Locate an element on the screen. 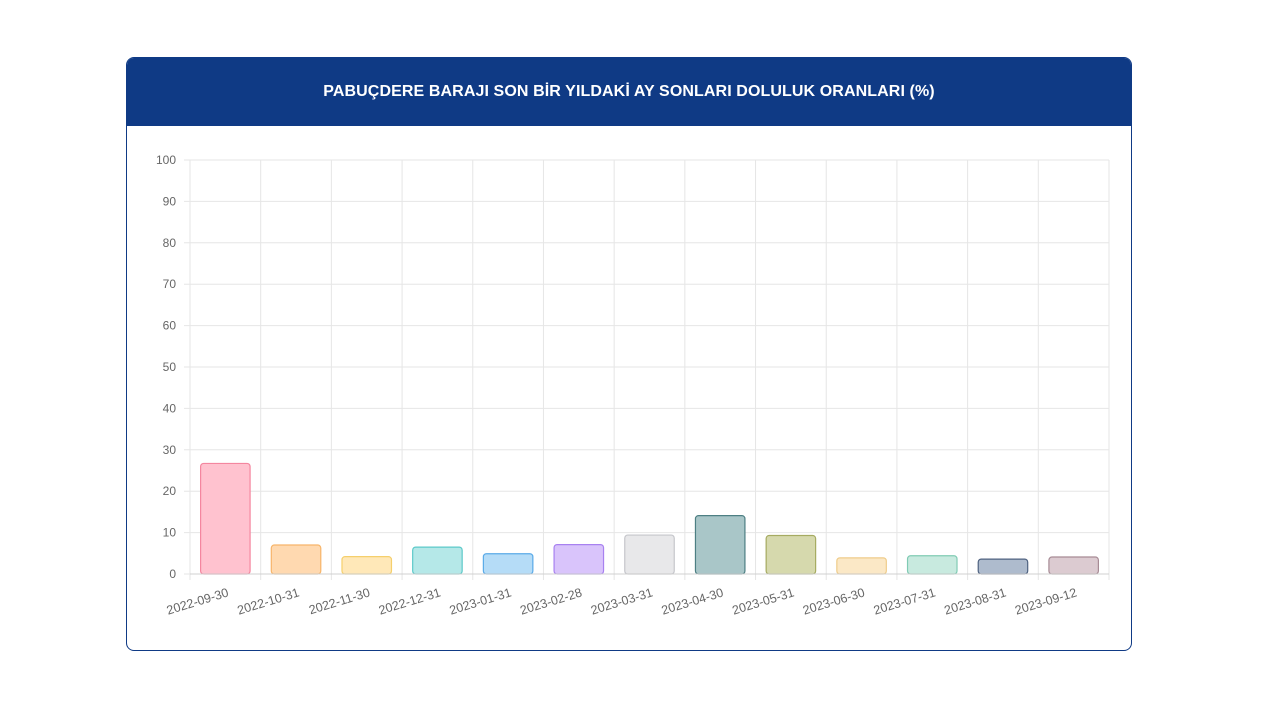 The height and width of the screenshot is (720, 1280). y-tick-label: 0 is located at coordinates (172, 574).